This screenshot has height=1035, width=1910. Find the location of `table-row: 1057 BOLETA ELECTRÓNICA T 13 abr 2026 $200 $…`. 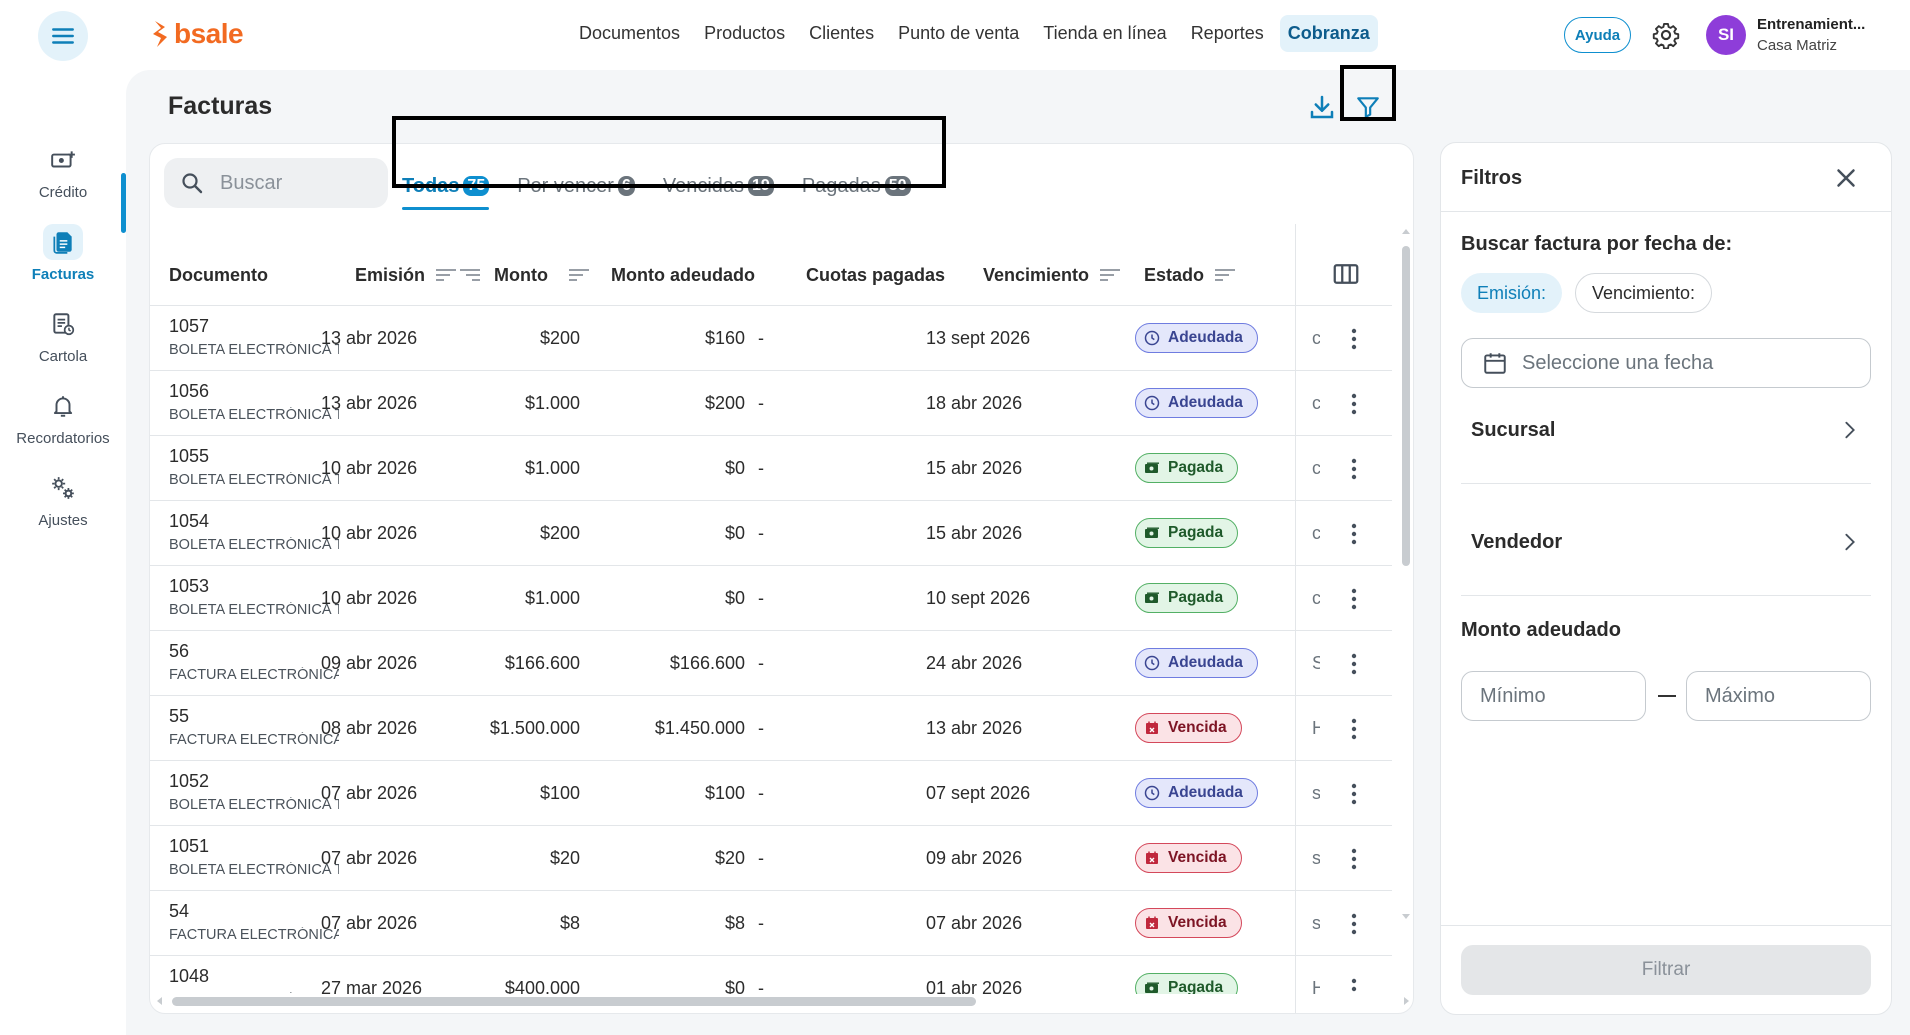

table-row: 1057 BOLETA ELECTRÓNICA T 13 abr 2026 $200 $… is located at coordinates (771, 338).